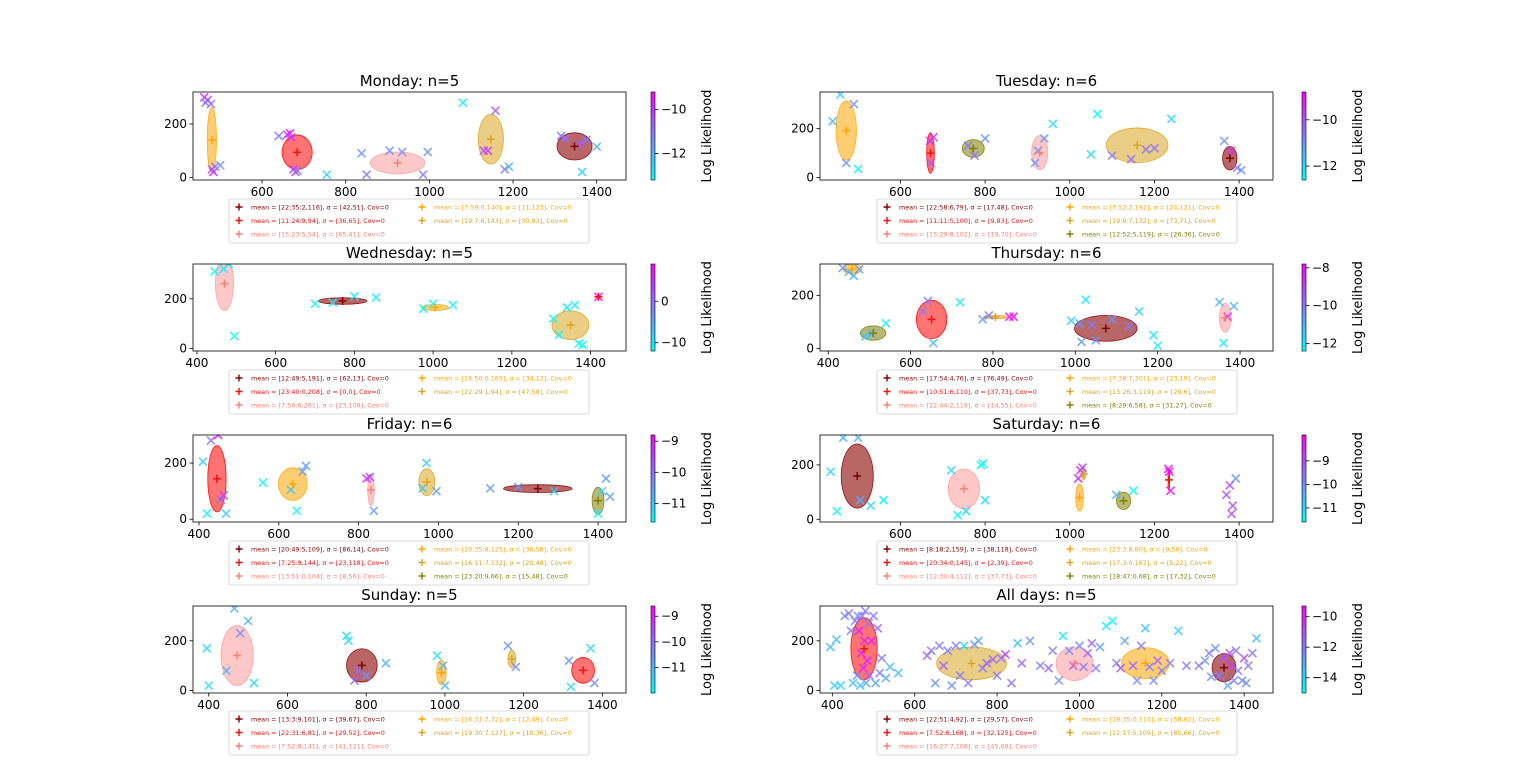  I want to click on legend-entry: mean = [7:50:6,261], σ = [23,108], Cov=0, so click(320, 405).